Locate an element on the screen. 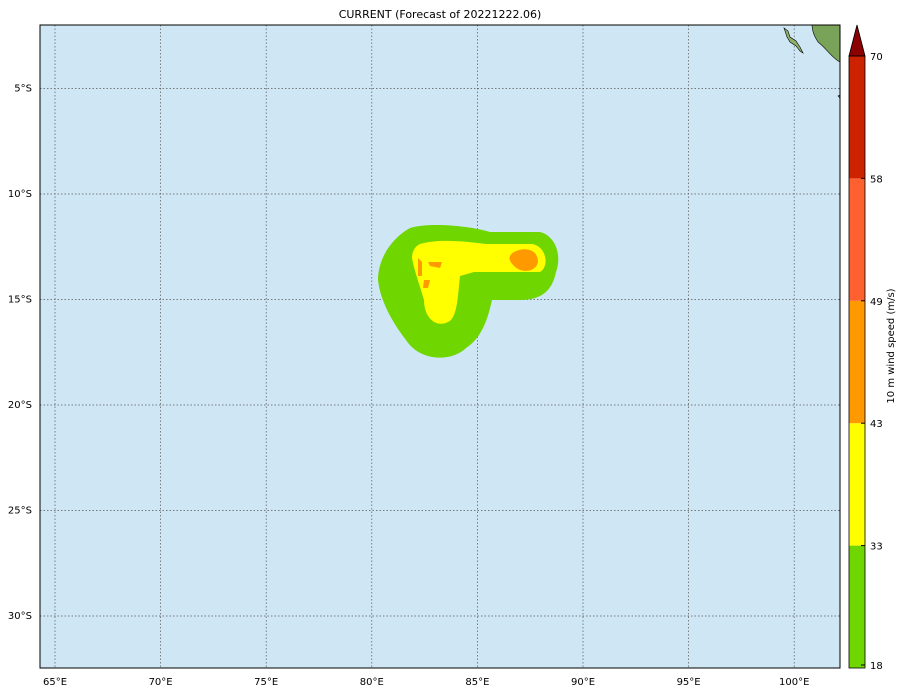 Image resolution: width=908 pixels, height=699 pixels. colorbar is located at coordinates (857, 346).